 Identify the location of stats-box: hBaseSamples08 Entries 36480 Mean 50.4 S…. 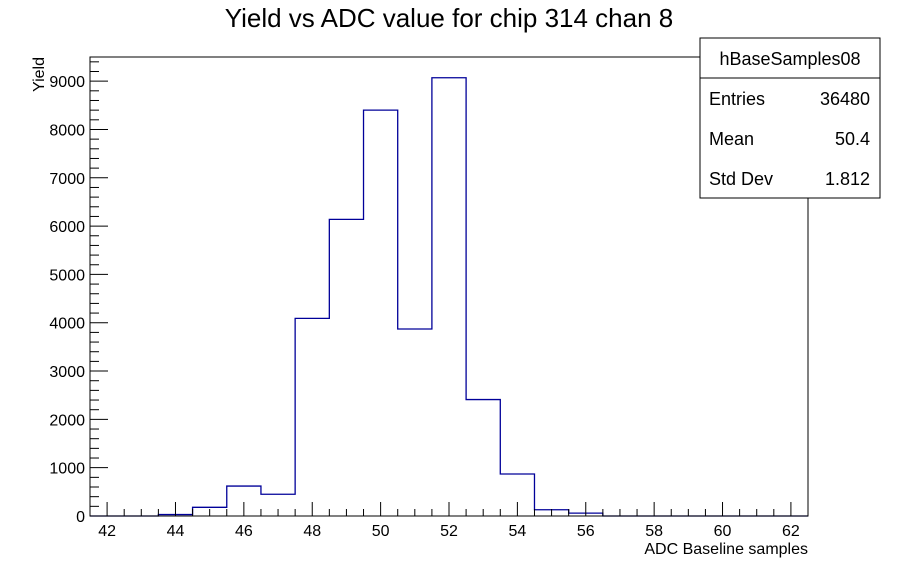
(790, 118).